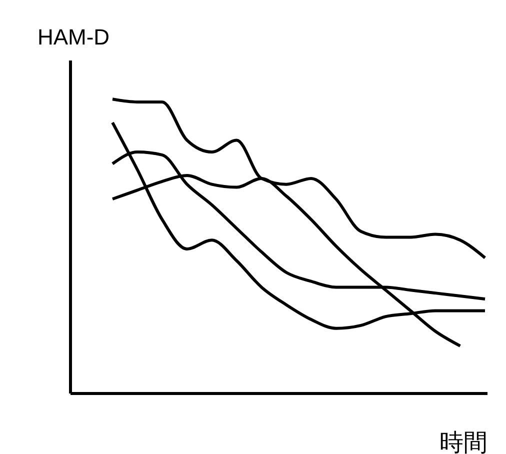 This screenshot has height=454, width=506. I want to click on x-axis-title: 時間, so click(464, 442).